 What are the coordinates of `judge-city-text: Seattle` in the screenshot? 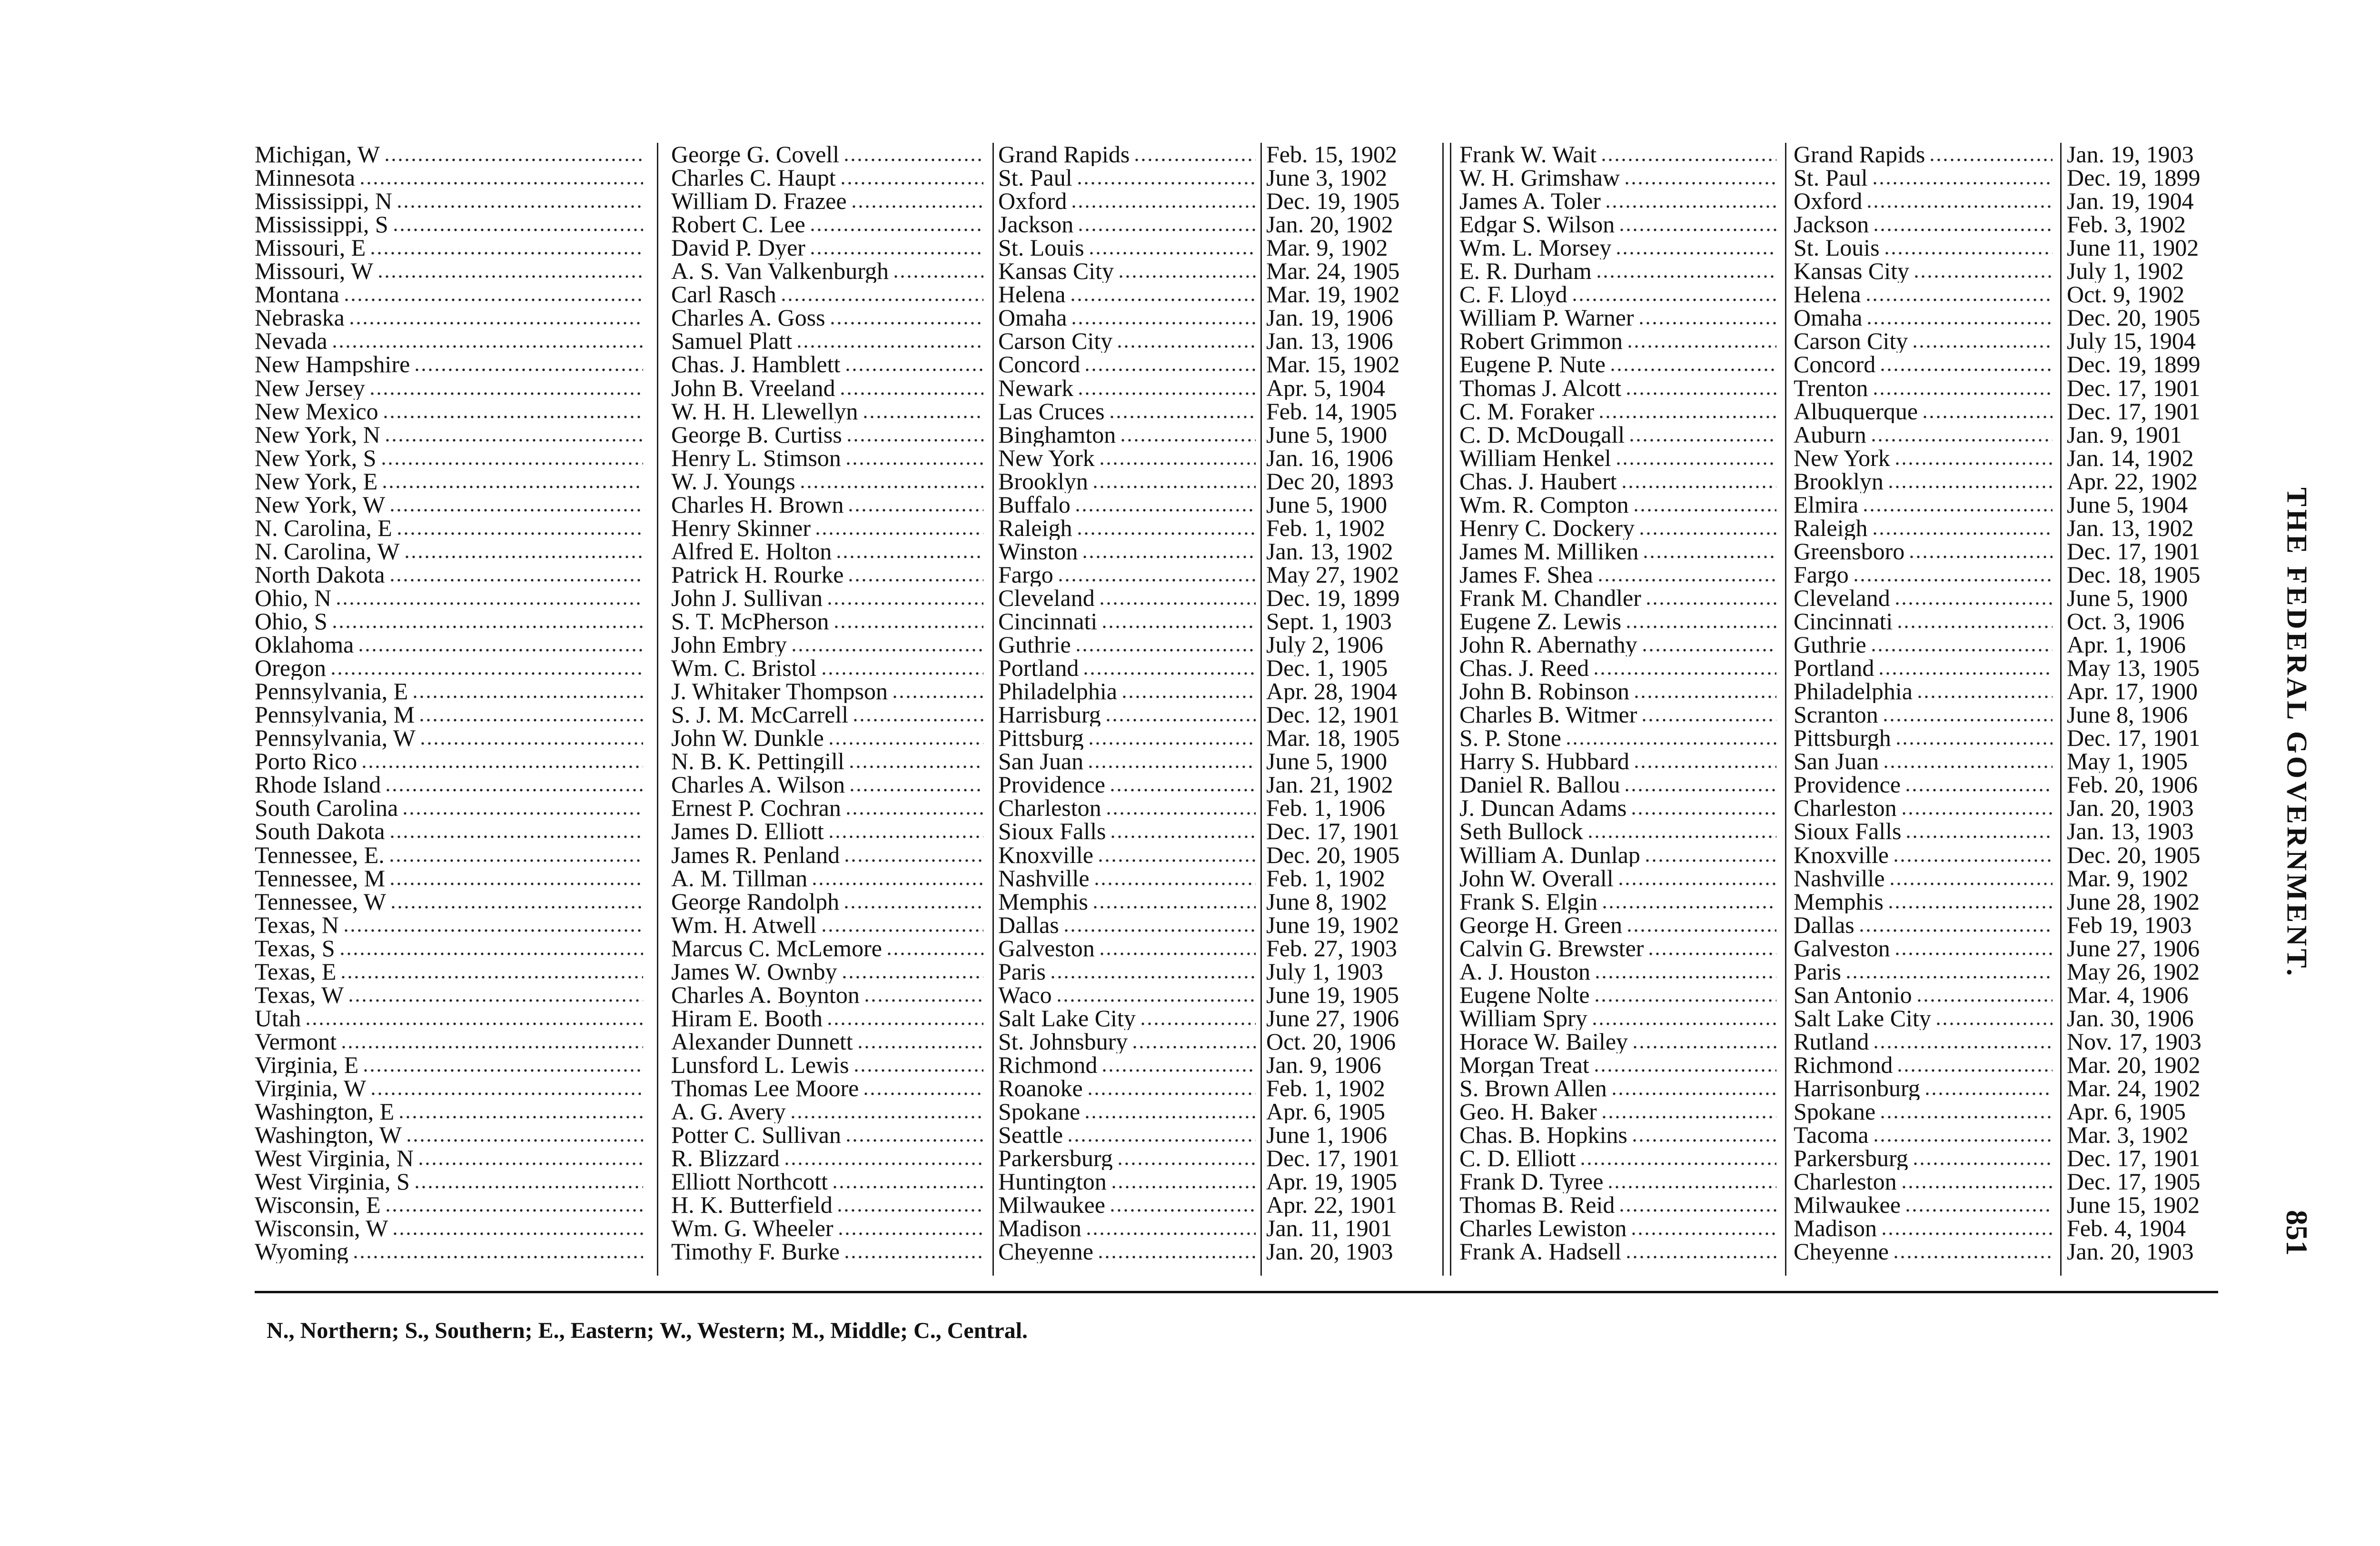 It's located at (1030, 1135).